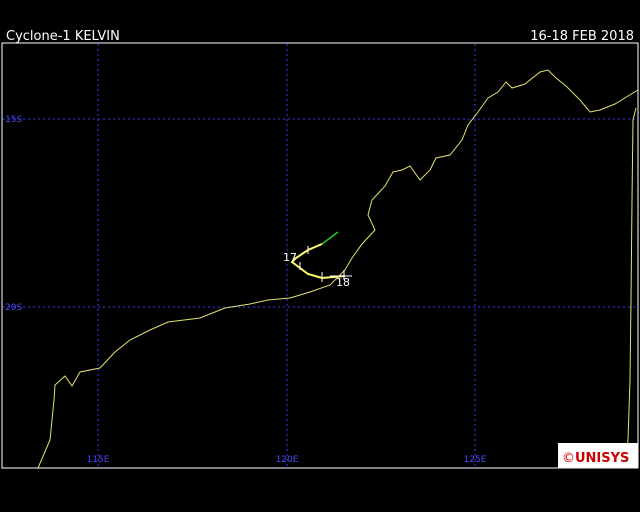 The image size is (640, 512). What do you see at coordinates (475, 460) in the screenshot?
I see `lon-label: 125E` at bounding box center [475, 460].